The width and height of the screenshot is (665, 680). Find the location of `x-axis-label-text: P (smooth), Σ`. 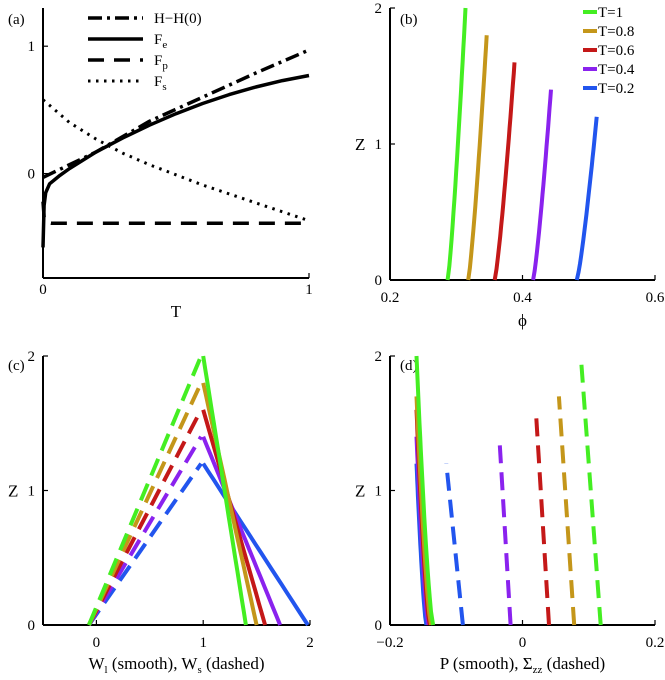

x-axis-label-text: P (smooth), Σ is located at coordinates (486, 663).